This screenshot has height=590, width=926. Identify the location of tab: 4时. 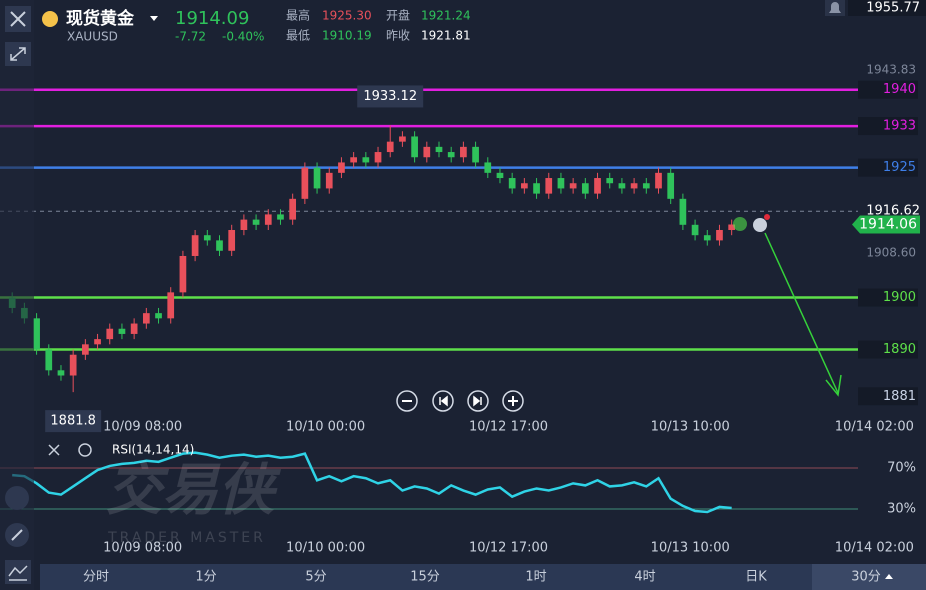
(644, 577).